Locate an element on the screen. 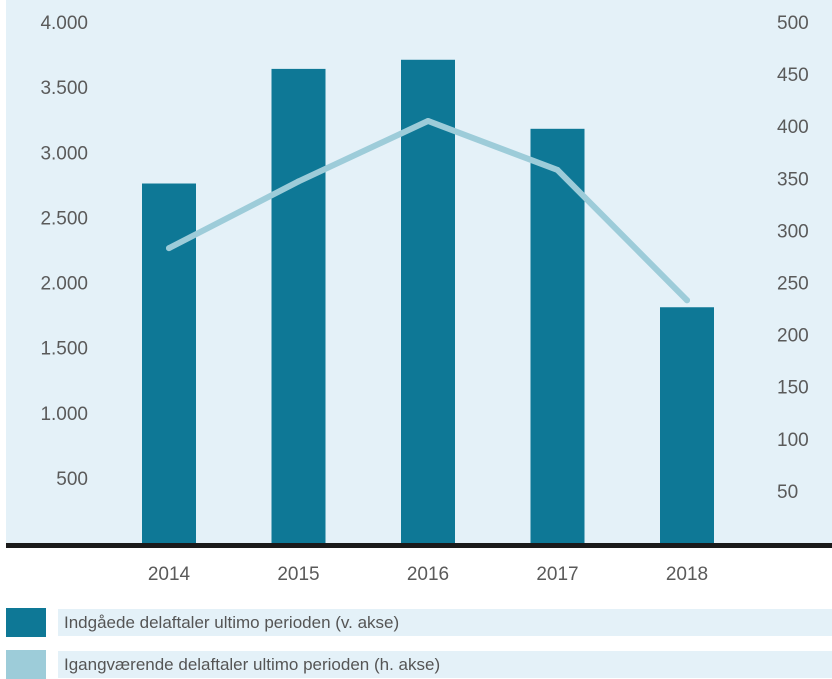  right-tick-label: 50 is located at coordinates (787, 492).